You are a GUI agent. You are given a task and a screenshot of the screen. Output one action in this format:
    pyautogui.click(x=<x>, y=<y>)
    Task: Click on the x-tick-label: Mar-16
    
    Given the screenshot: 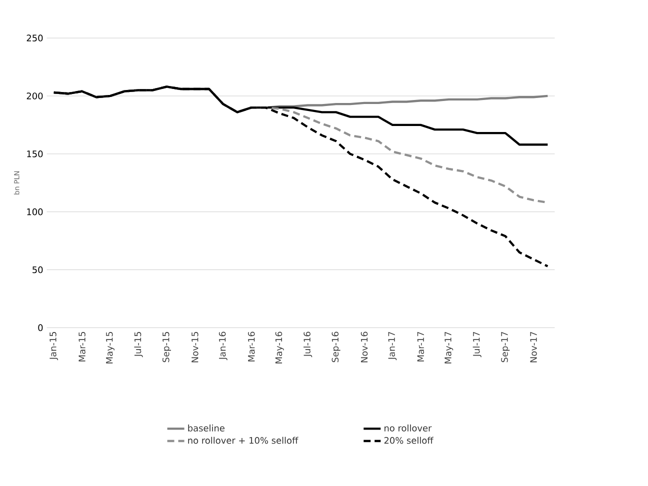 What is the action you would take?
    pyautogui.click(x=251, y=347)
    